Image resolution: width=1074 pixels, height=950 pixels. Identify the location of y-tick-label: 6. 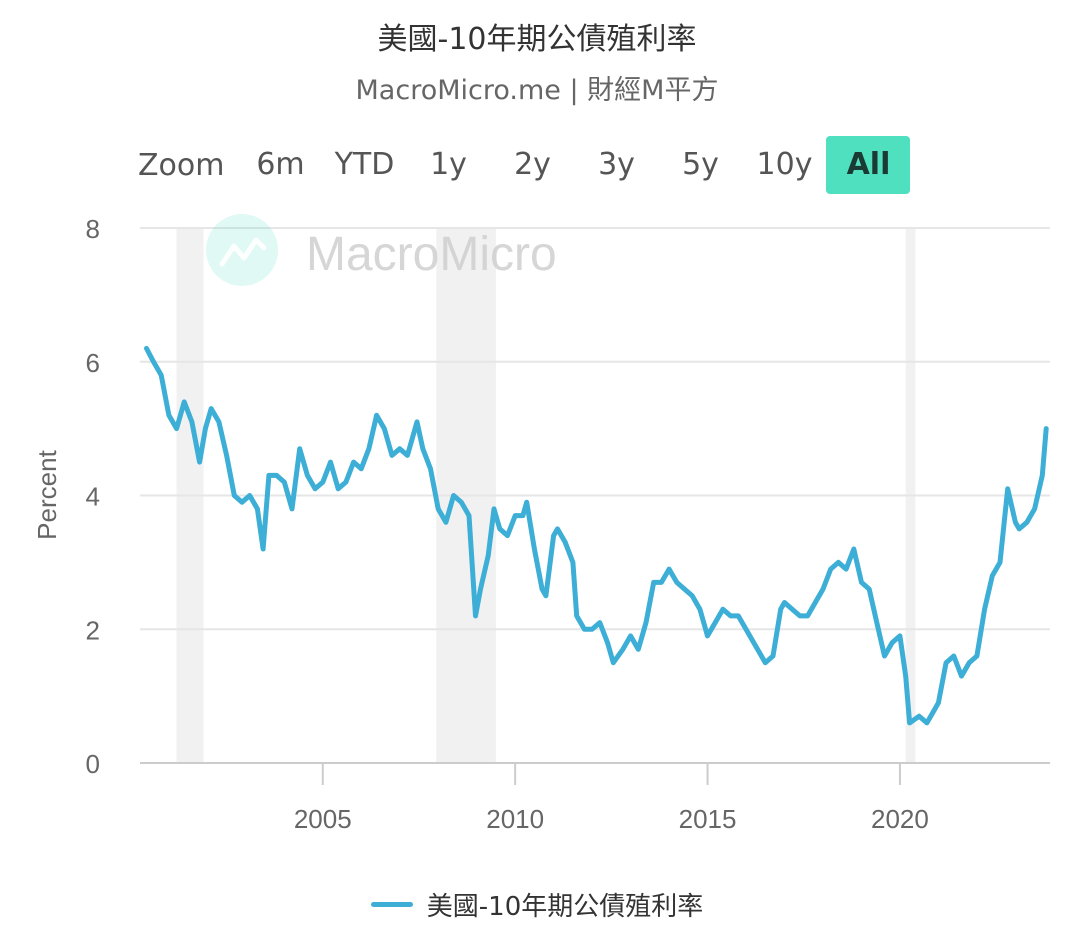
(93, 363).